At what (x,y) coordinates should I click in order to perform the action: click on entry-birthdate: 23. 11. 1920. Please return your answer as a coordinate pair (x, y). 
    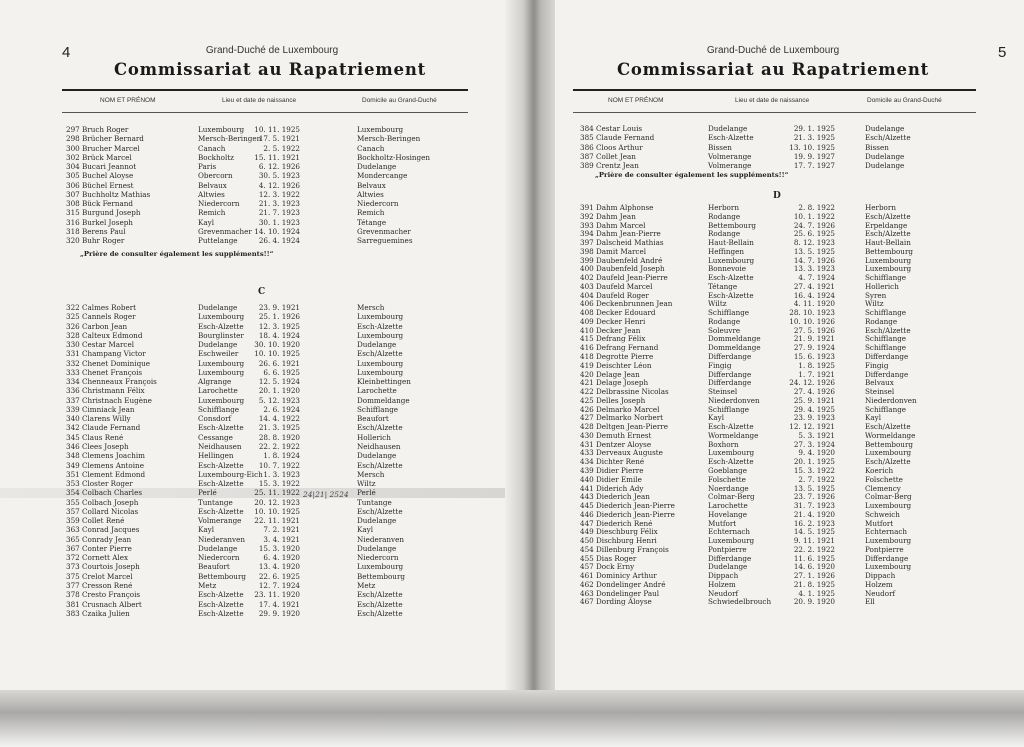
    Looking at the image, I should click on (277, 595).